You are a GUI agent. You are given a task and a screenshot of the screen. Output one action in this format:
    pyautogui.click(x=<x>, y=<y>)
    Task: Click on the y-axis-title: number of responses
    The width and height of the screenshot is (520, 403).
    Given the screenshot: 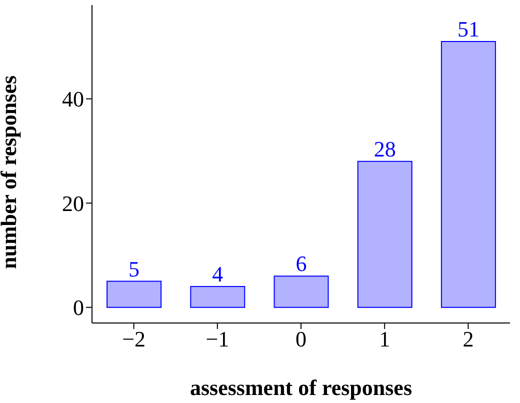 What is the action you would take?
    pyautogui.click(x=10, y=172)
    